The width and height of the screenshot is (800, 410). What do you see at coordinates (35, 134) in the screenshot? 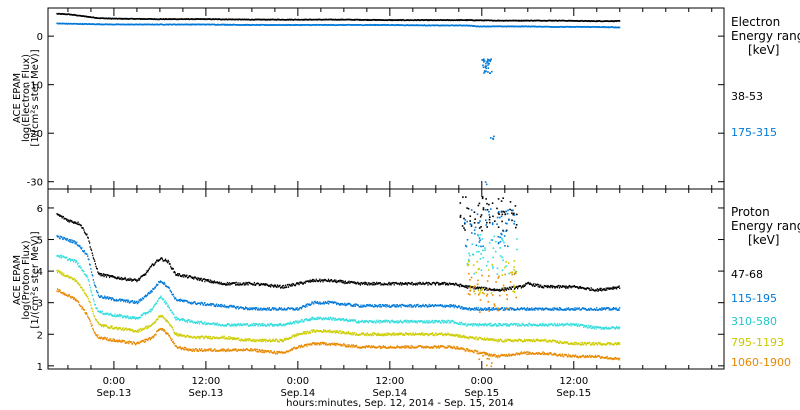
I see `electron-y-tick-label: -20` at bounding box center [35, 134].